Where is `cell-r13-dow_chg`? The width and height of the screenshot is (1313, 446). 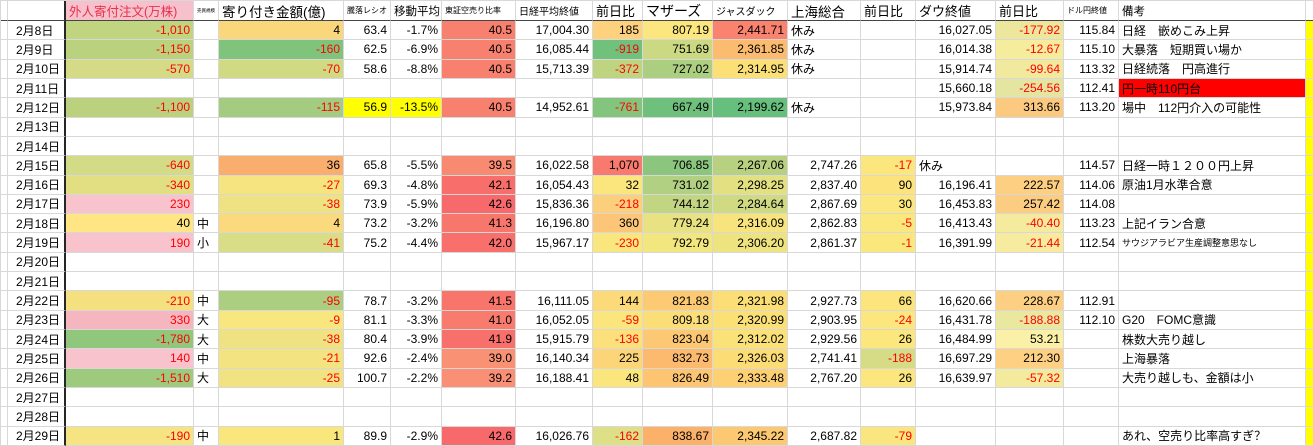
cell-r13-dow_chg is located at coordinates (1030, 282).